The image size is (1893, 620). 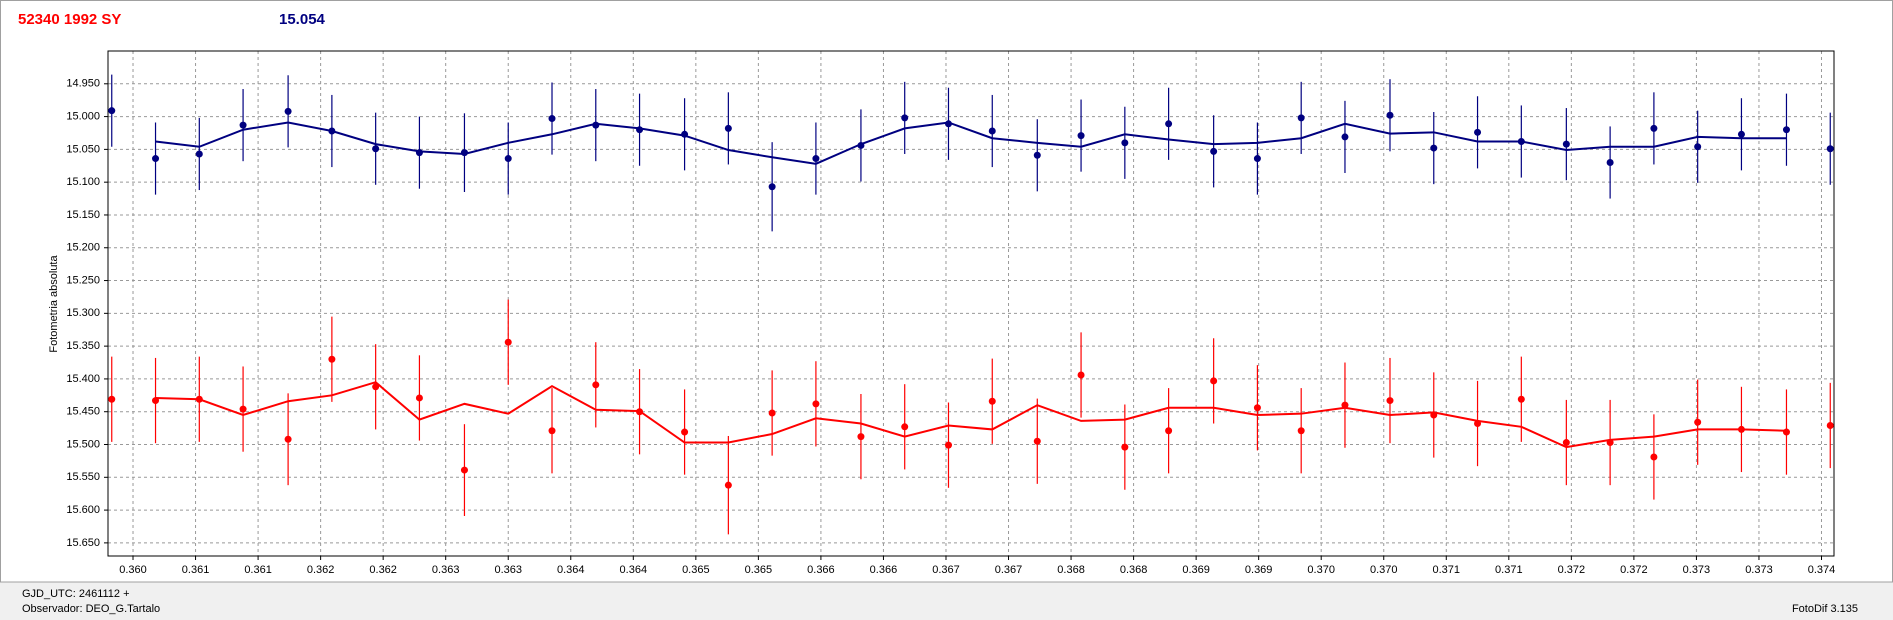 I want to click on x-tick-label: 0.371, so click(x=1509, y=570).